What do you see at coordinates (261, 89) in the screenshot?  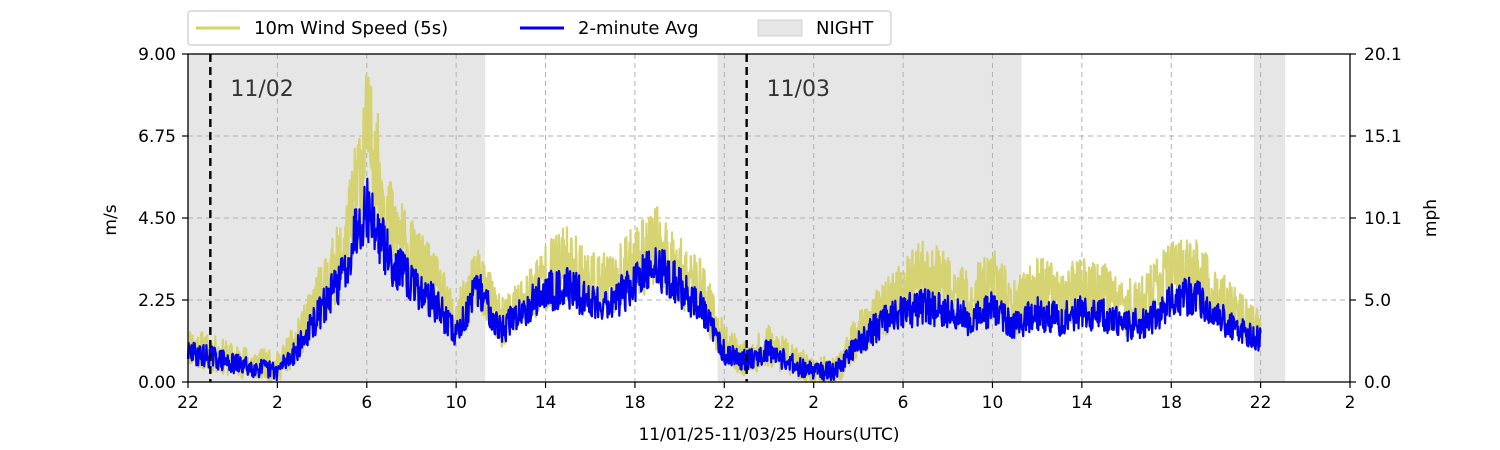 I see `date-marker-label: 11/02` at bounding box center [261, 89].